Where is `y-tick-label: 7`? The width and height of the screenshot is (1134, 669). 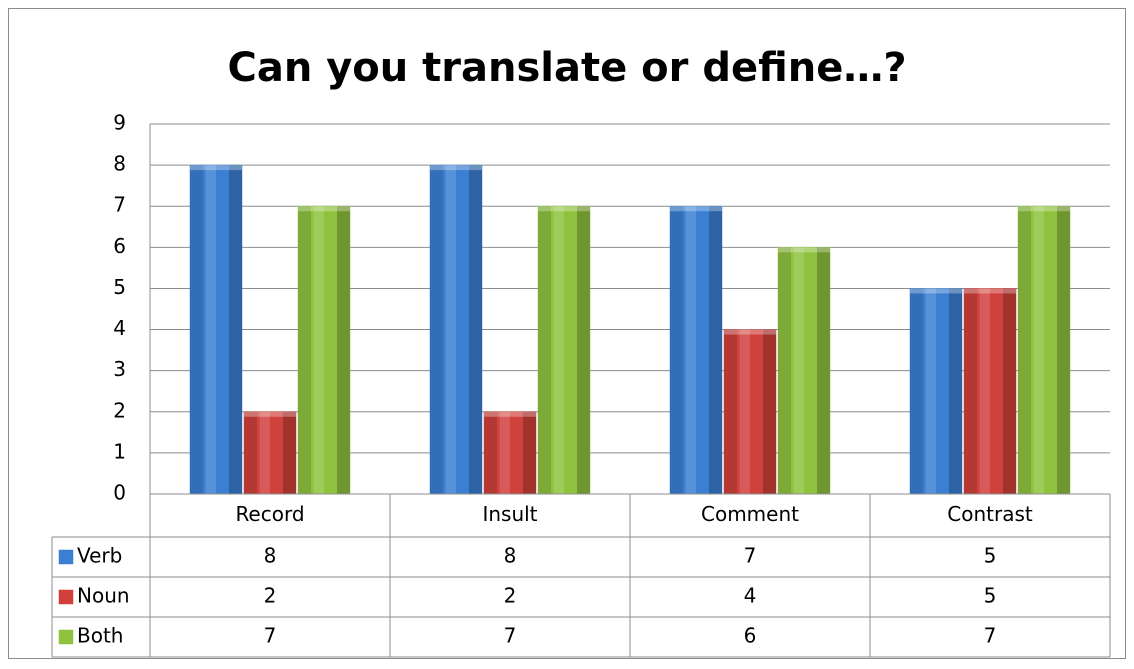
y-tick-label: 7 is located at coordinates (119, 205).